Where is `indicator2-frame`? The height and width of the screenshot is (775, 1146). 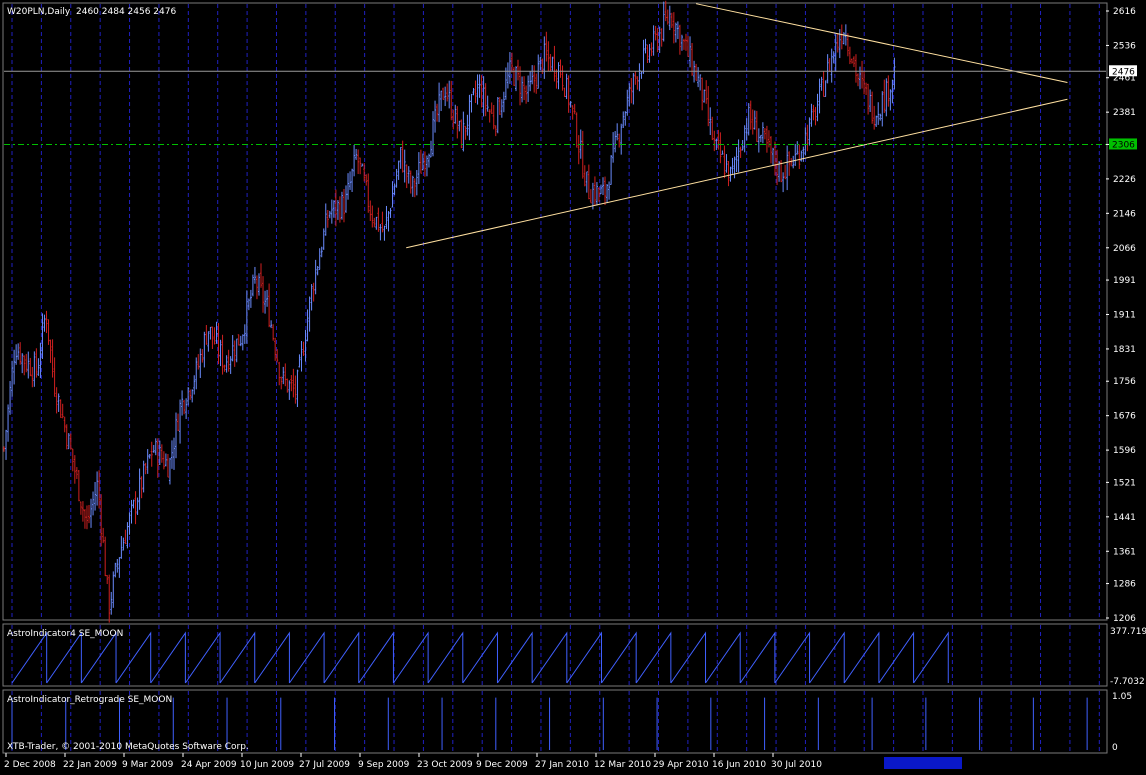
indicator2-frame is located at coordinates (555, 721).